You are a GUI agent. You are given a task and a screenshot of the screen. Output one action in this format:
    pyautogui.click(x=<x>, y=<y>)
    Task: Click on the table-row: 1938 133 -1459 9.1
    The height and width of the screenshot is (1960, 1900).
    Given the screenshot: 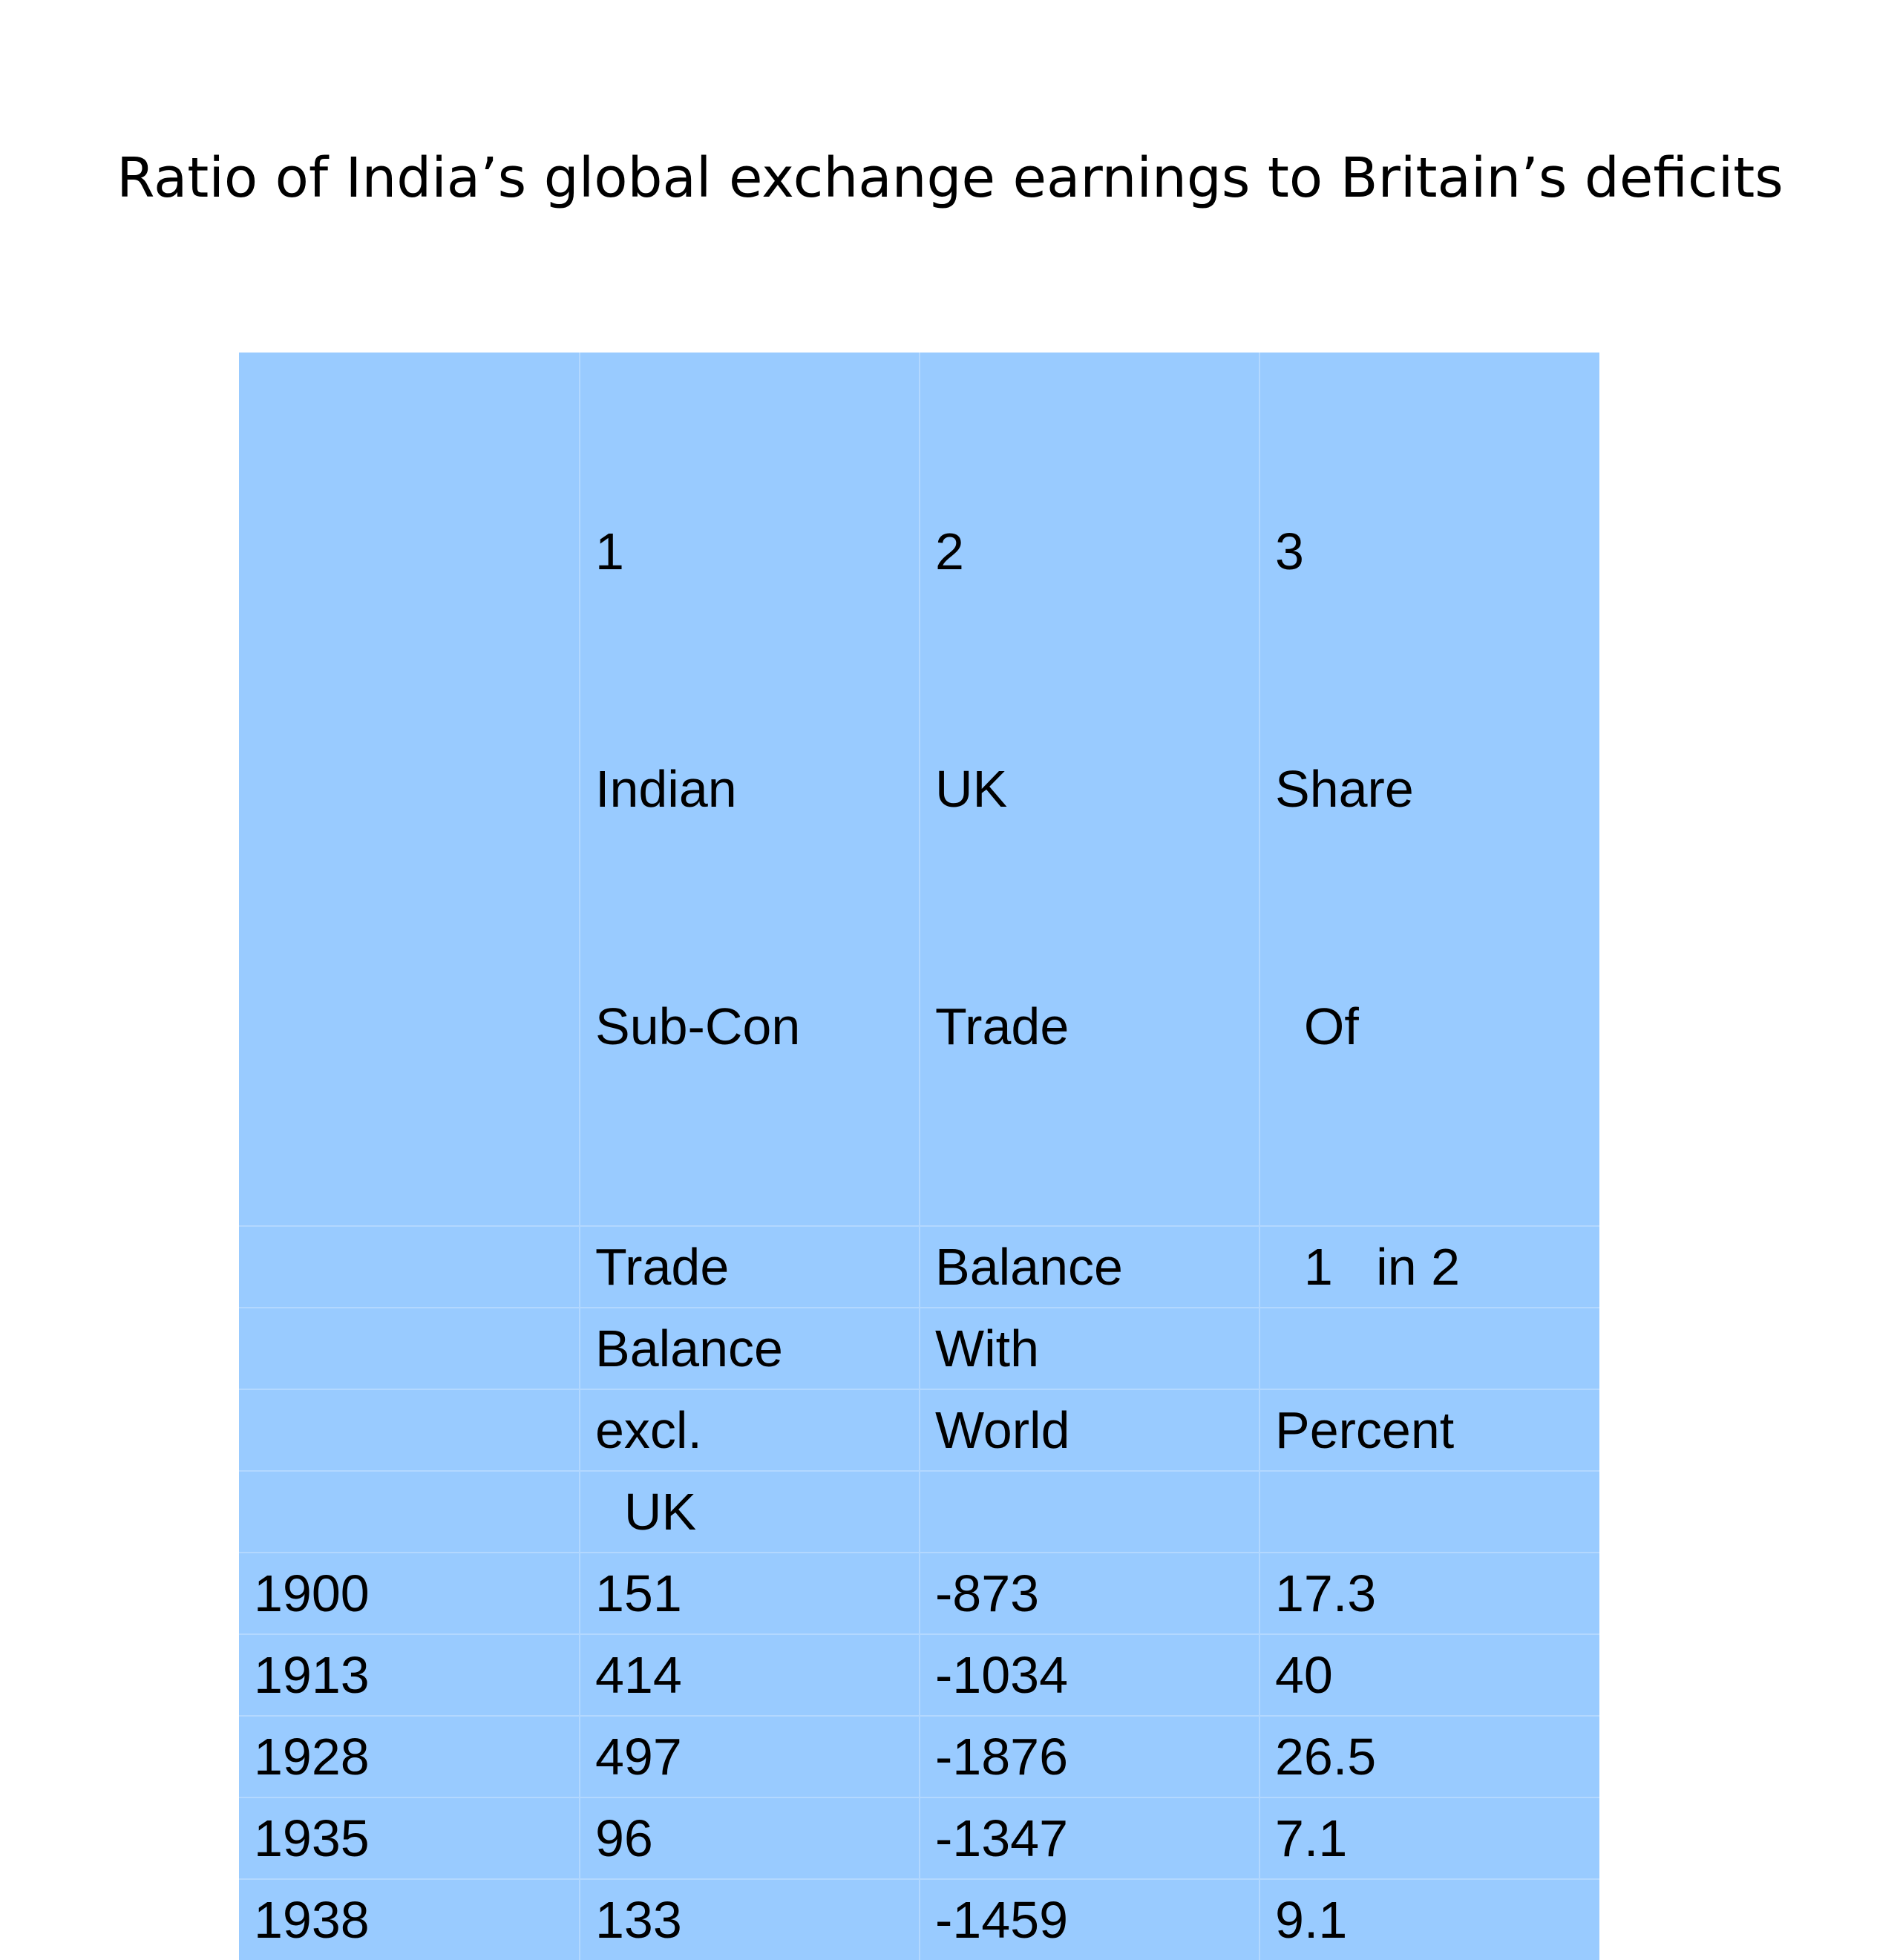 What is the action you would take?
    pyautogui.click(x=919, y=1919)
    